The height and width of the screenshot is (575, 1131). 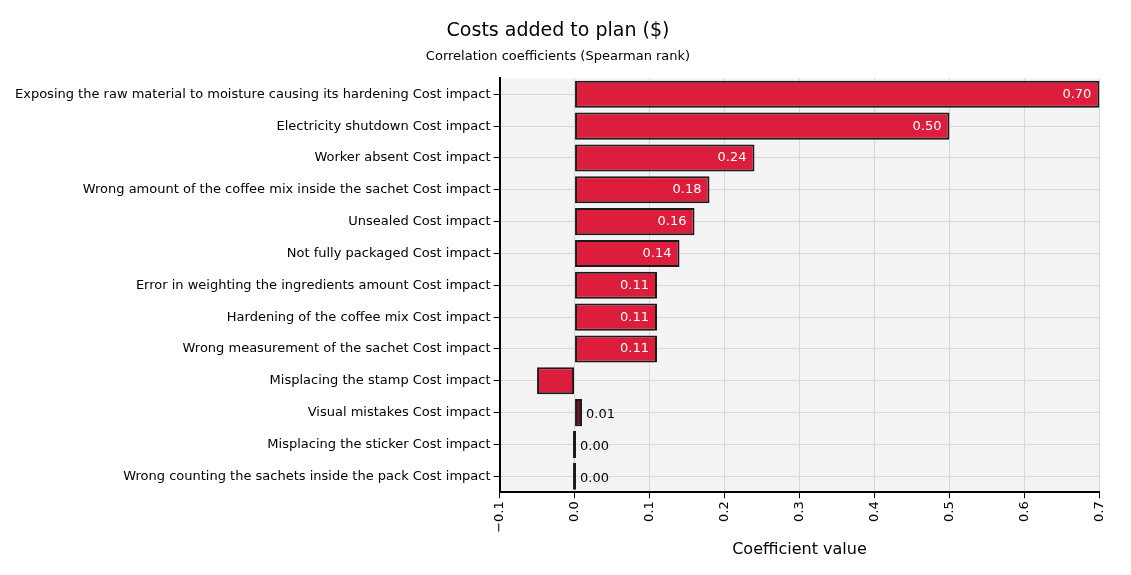 I want to click on y-tick-label: Wrong counting the sachets inside the pack Cost impact, so click(x=307, y=475).